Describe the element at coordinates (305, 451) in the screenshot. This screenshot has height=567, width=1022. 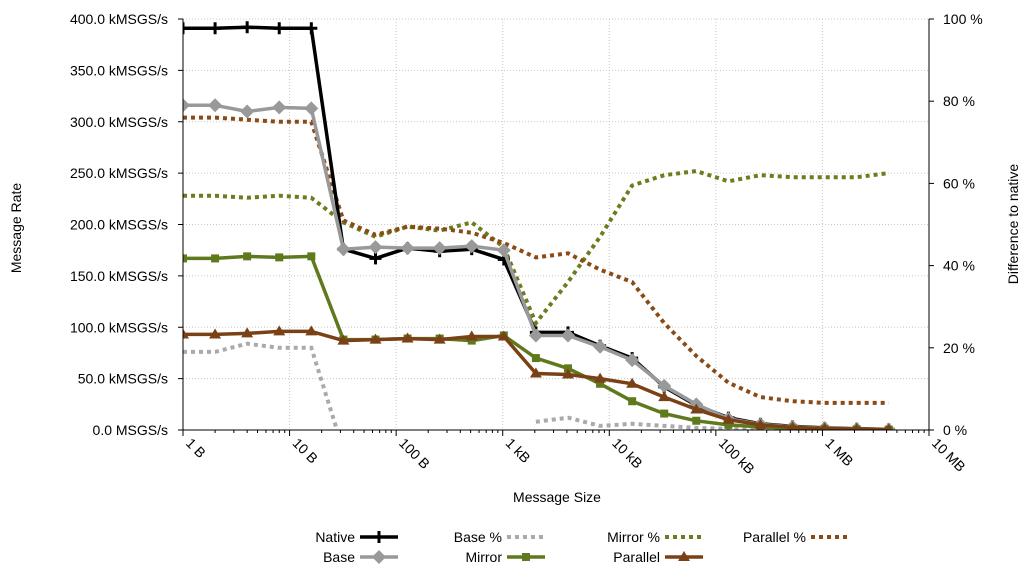
I see `x-tick-label: 10 B` at that location.